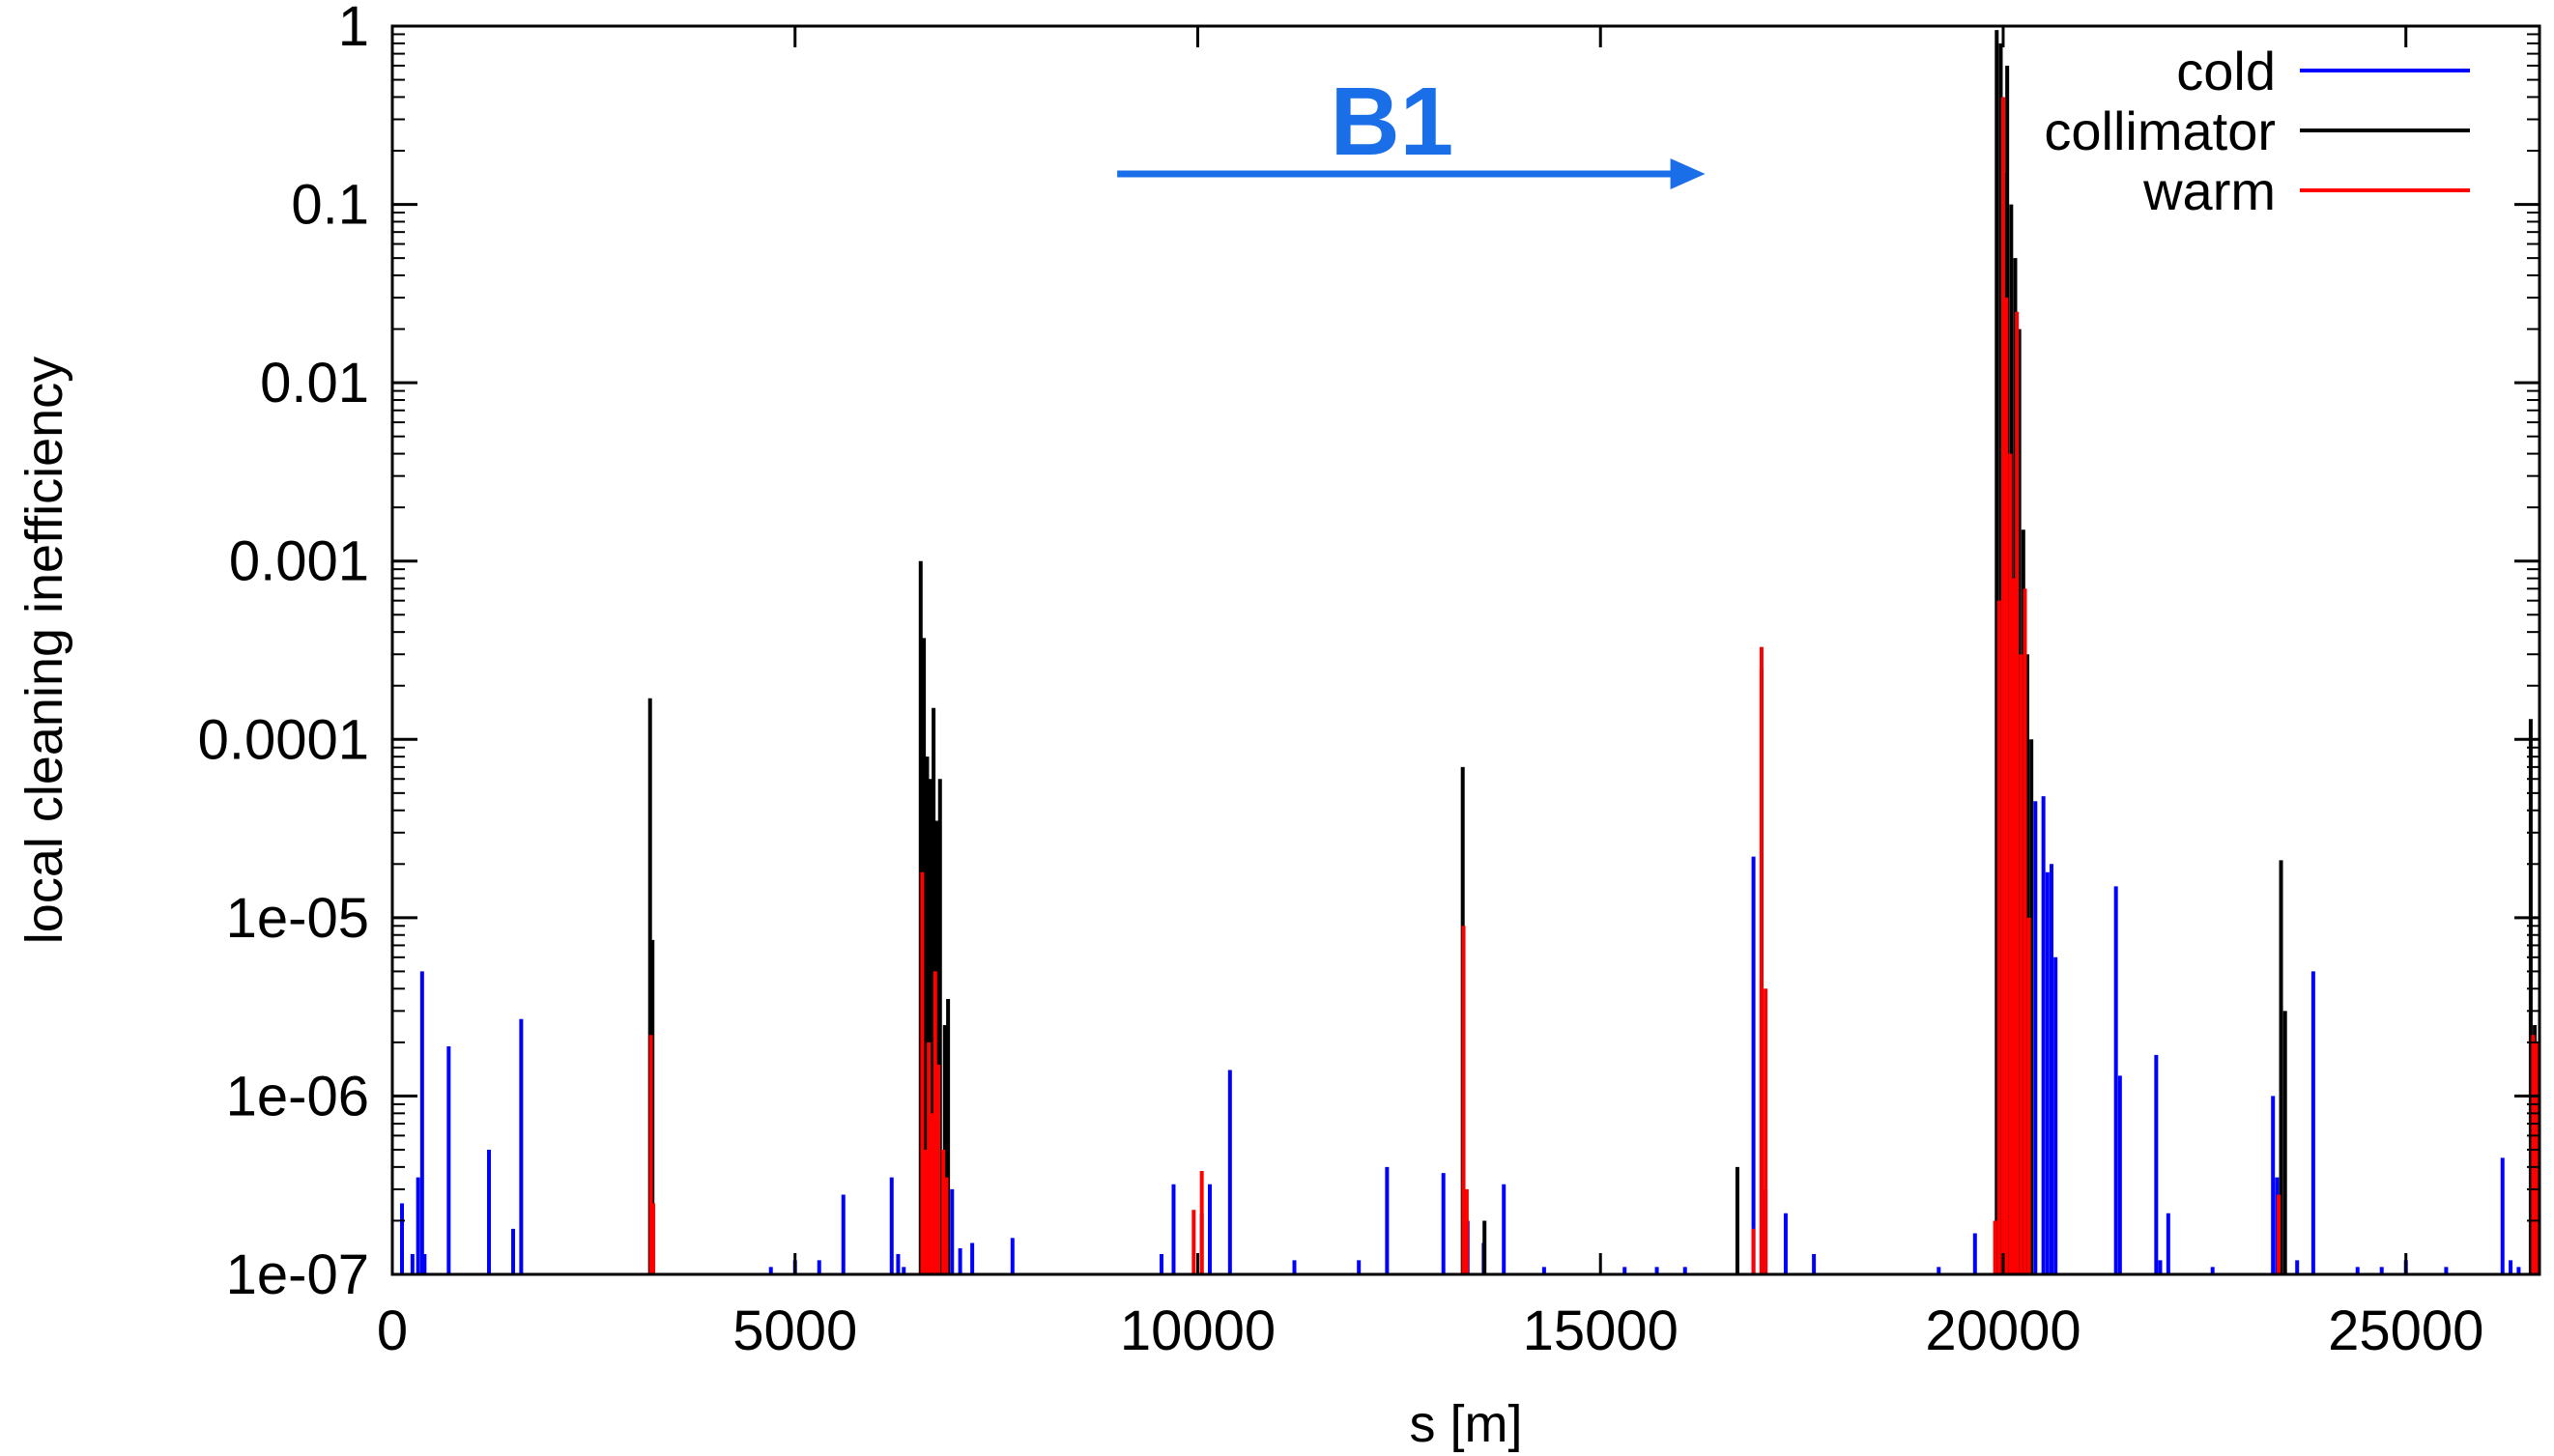 The width and height of the screenshot is (2554, 1456). What do you see at coordinates (392, 1330) in the screenshot?
I see `x-tick-label: 0` at bounding box center [392, 1330].